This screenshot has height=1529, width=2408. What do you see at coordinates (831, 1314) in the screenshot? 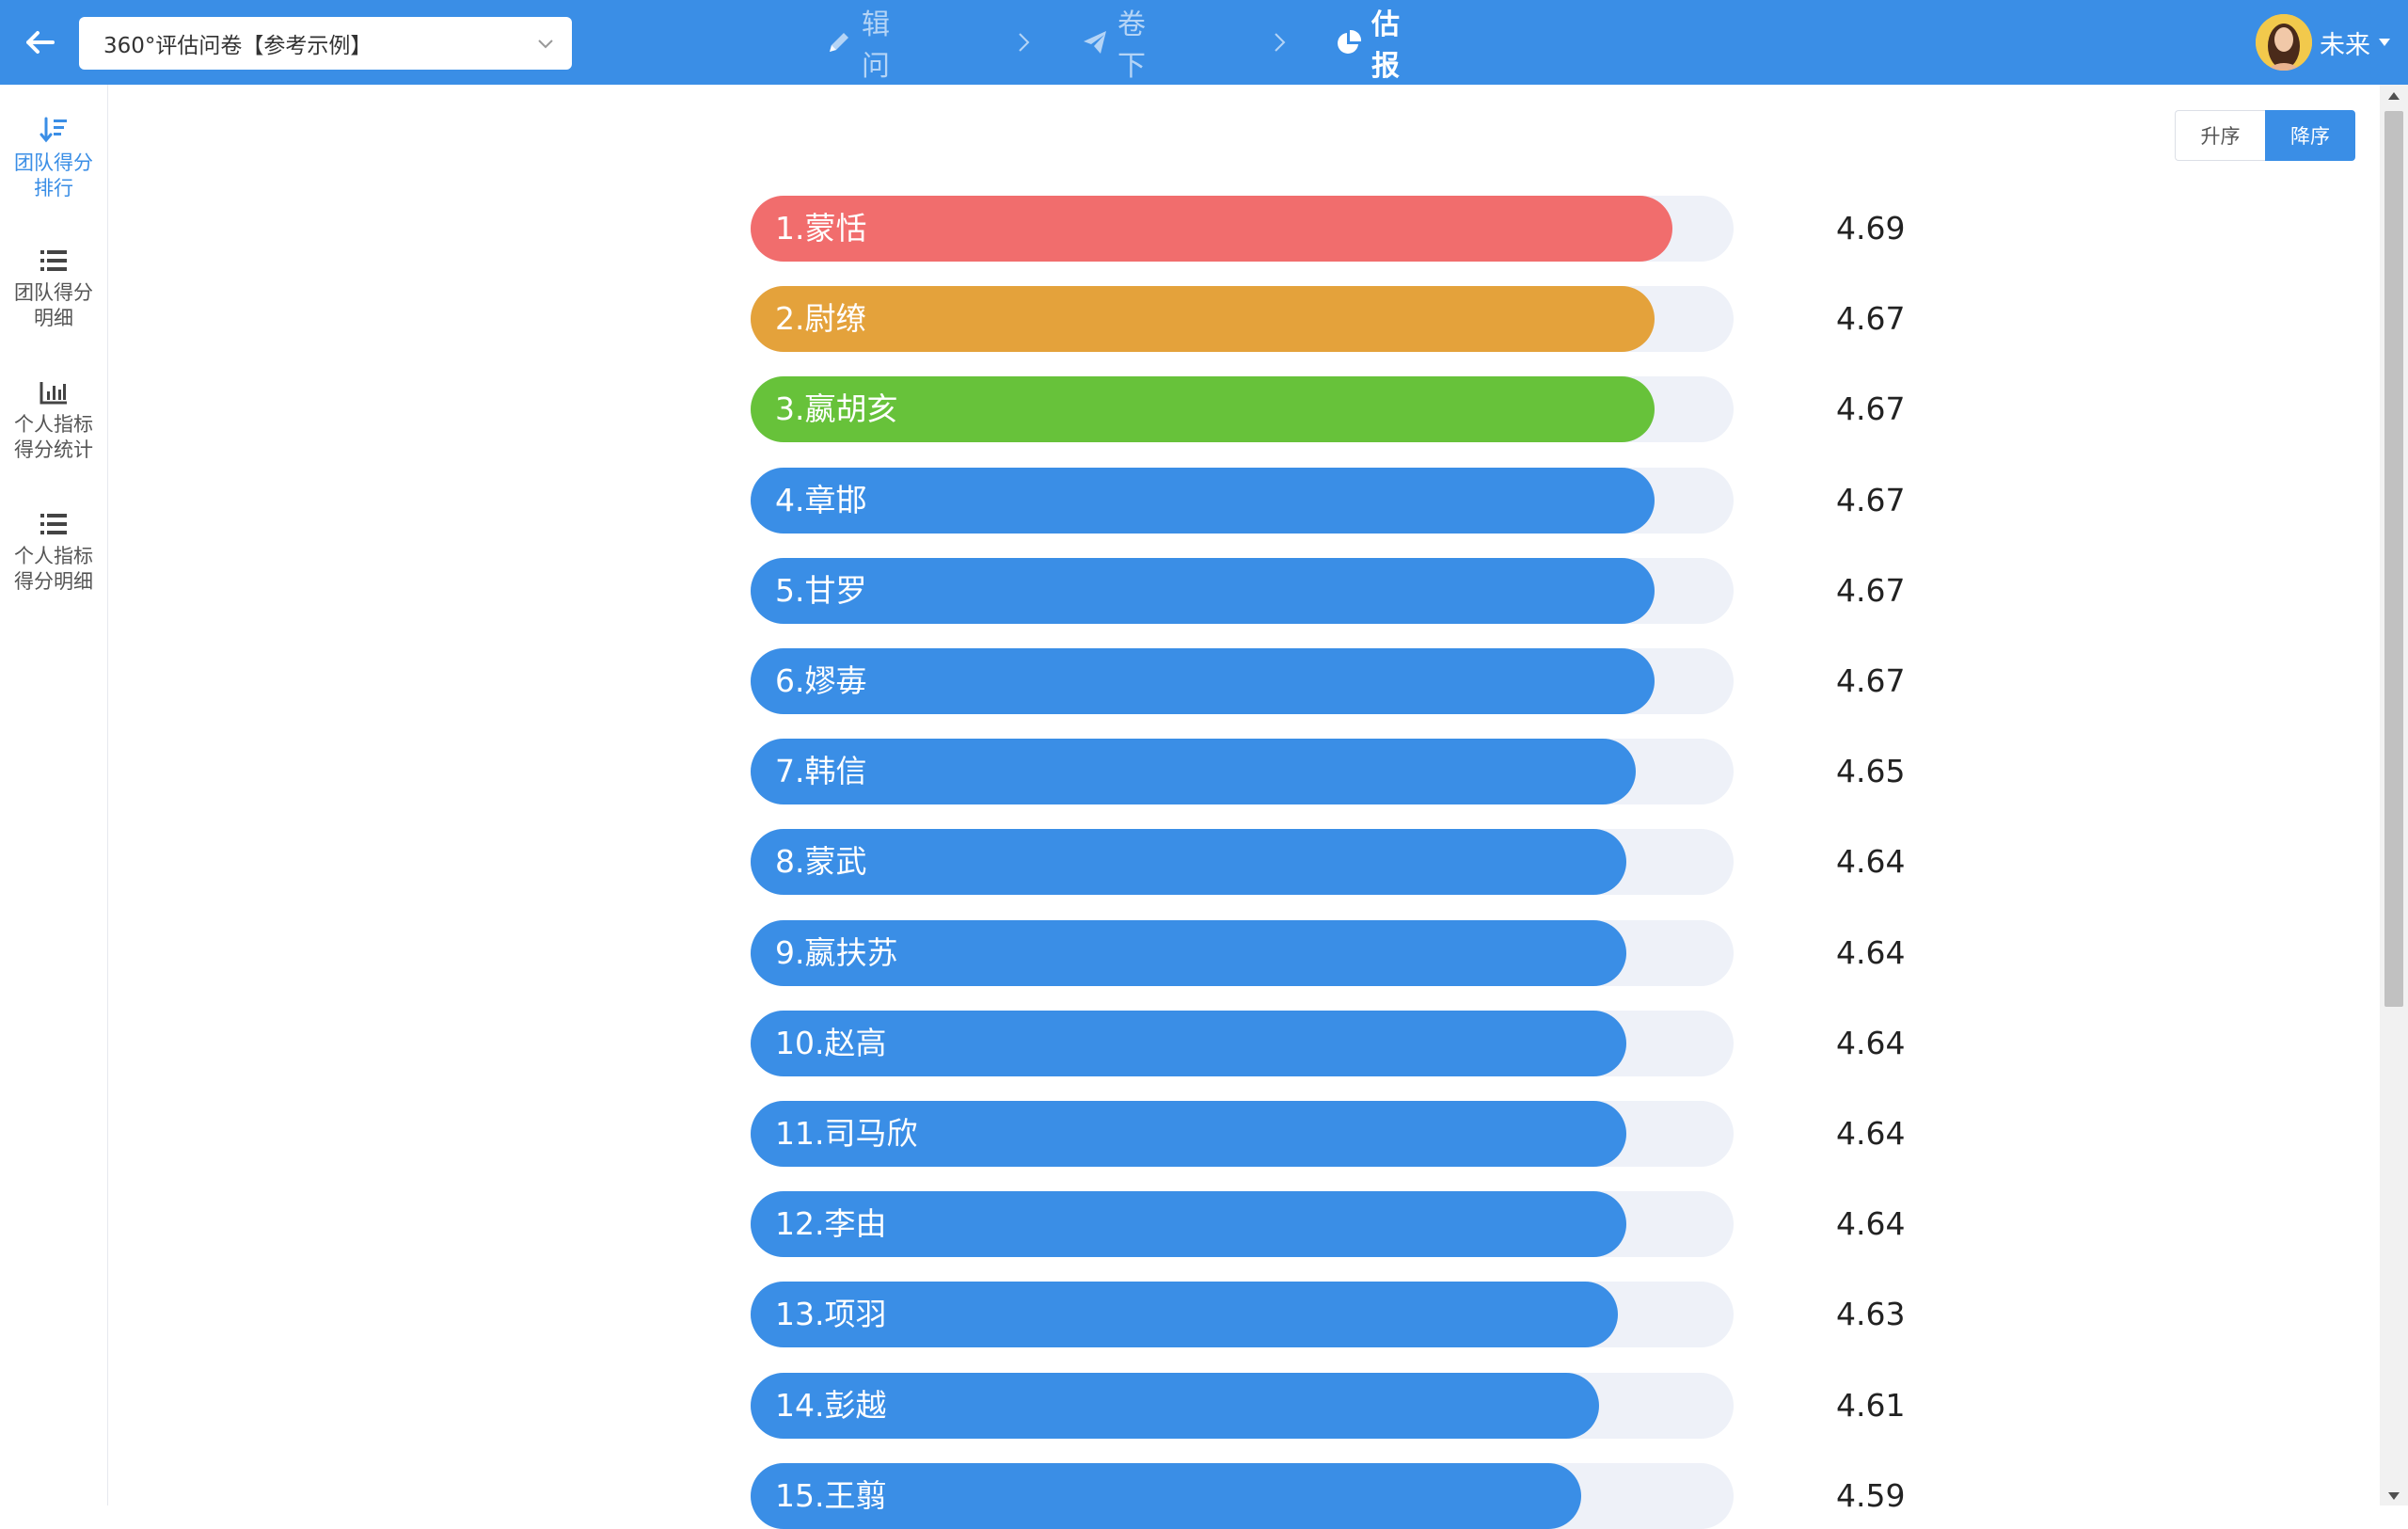
I see `member-name-label: 13.项羽` at bounding box center [831, 1314].